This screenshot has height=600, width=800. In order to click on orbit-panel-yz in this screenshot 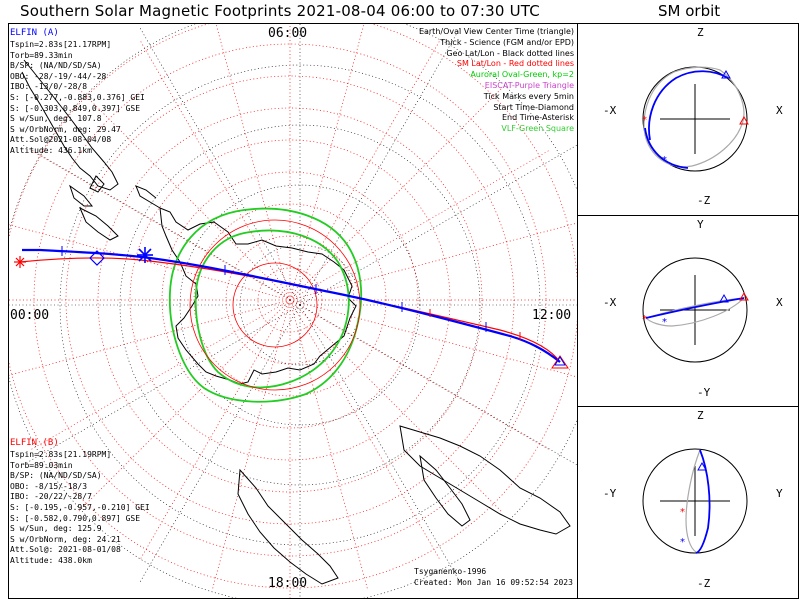, I will do `click(688, 502)`.